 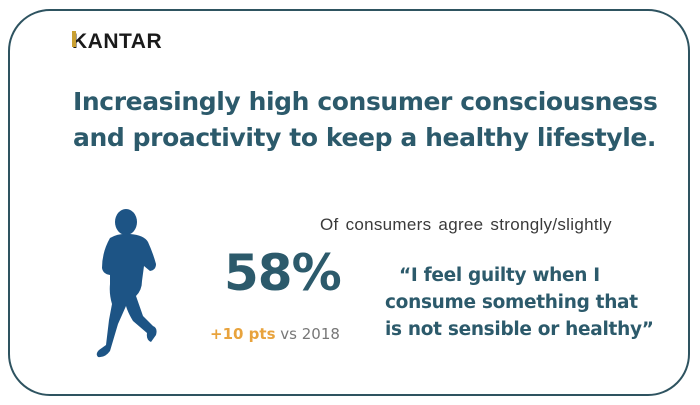 I want to click on stat-change: +10 pts vs 2018, so click(x=275, y=334).